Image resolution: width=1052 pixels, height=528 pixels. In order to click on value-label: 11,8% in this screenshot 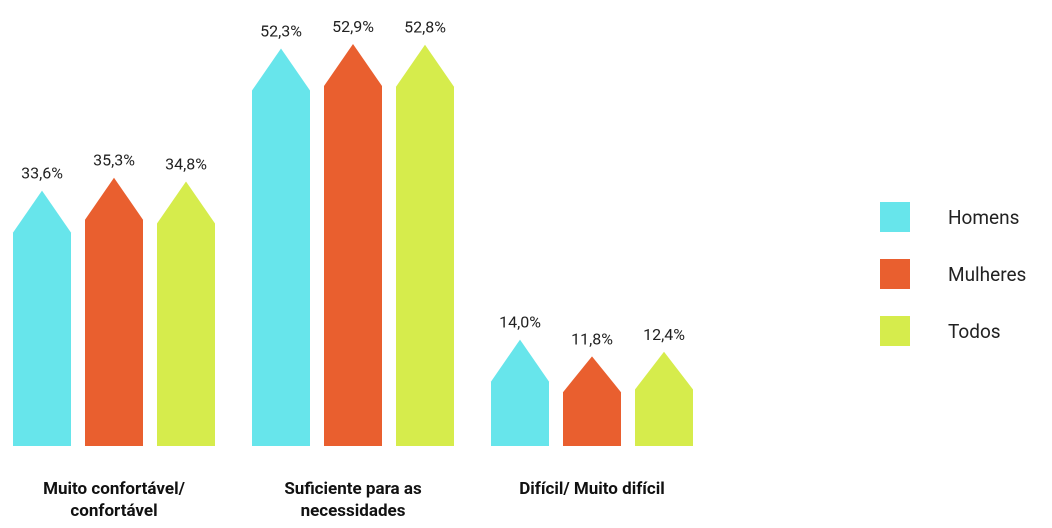, I will do `click(592, 338)`.